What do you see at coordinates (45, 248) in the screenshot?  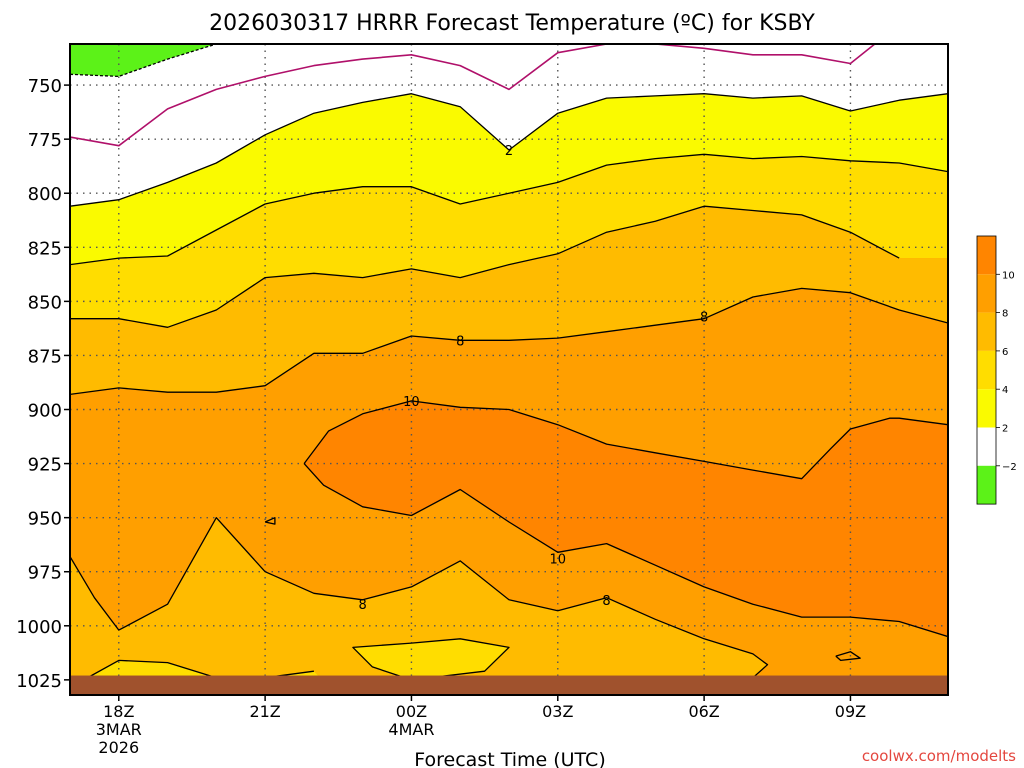 I see `y-tick-label: 825` at bounding box center [45, 248].